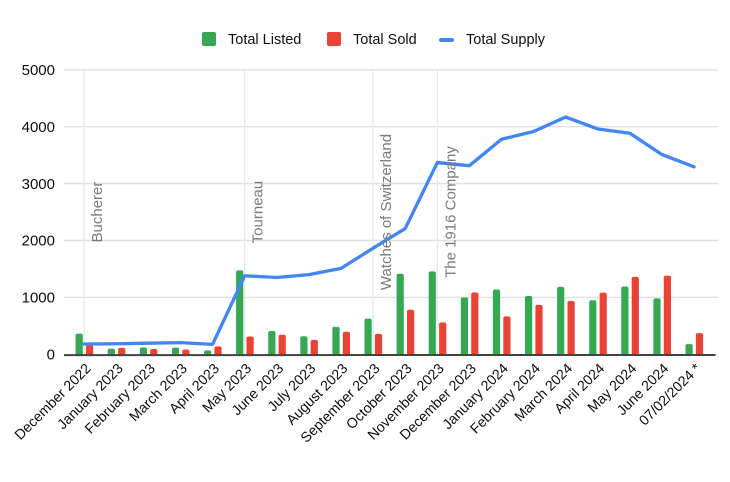  I want to click on svg-text: 3000, so click(38, 184).